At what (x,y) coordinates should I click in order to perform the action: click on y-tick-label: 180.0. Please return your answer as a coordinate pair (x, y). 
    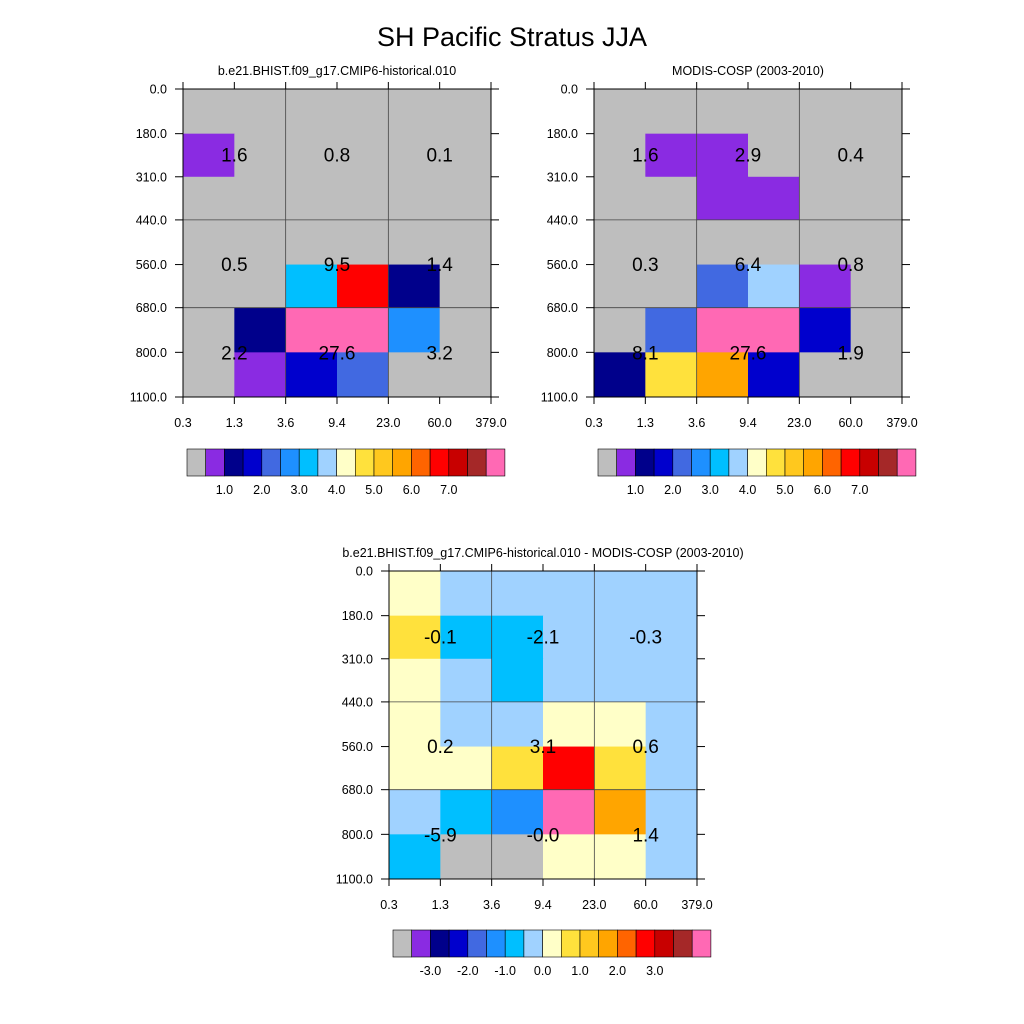
    Looking at the image, I should click on (562, 134).